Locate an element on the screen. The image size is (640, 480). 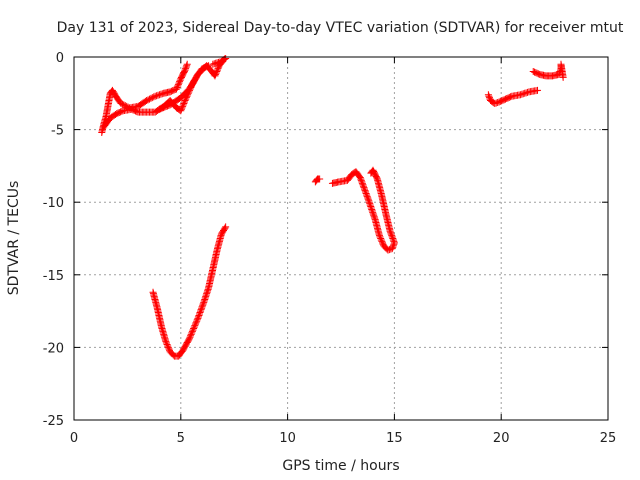
series-arc-morning-dip is located at coordinates (189, 291).